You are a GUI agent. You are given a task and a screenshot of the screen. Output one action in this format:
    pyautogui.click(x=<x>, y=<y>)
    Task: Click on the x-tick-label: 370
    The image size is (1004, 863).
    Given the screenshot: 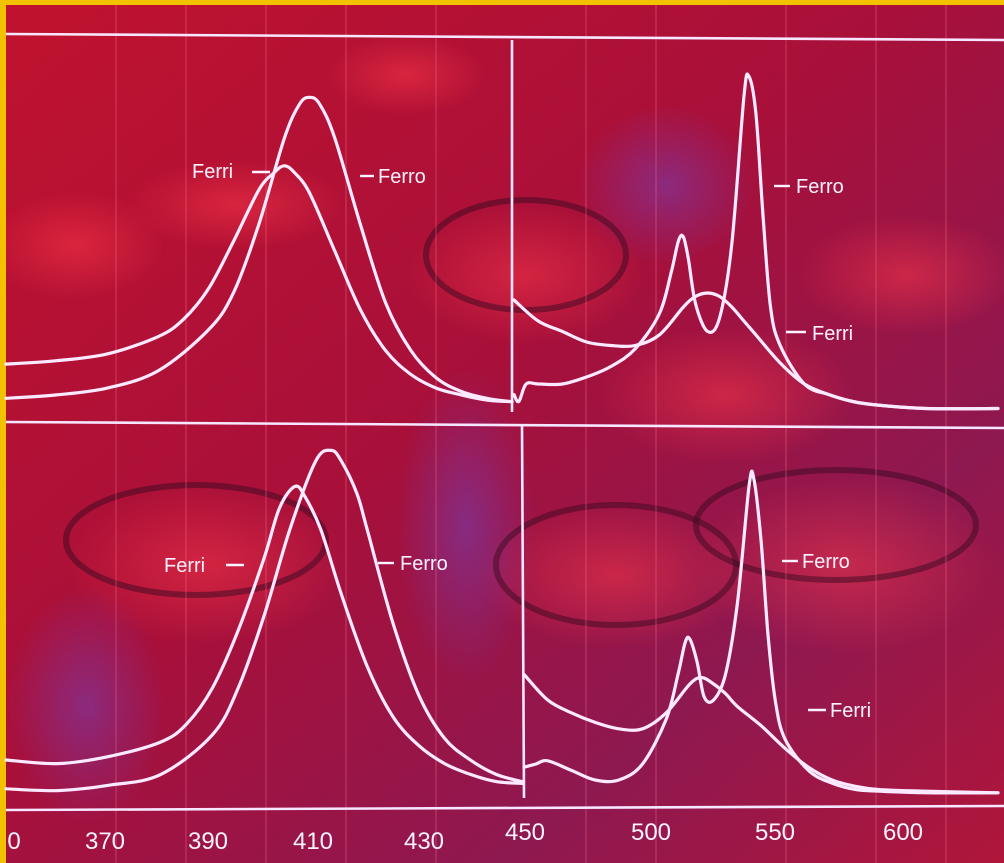 What is the action you would take?
    pyautogui.click(x=105, y=841)
    